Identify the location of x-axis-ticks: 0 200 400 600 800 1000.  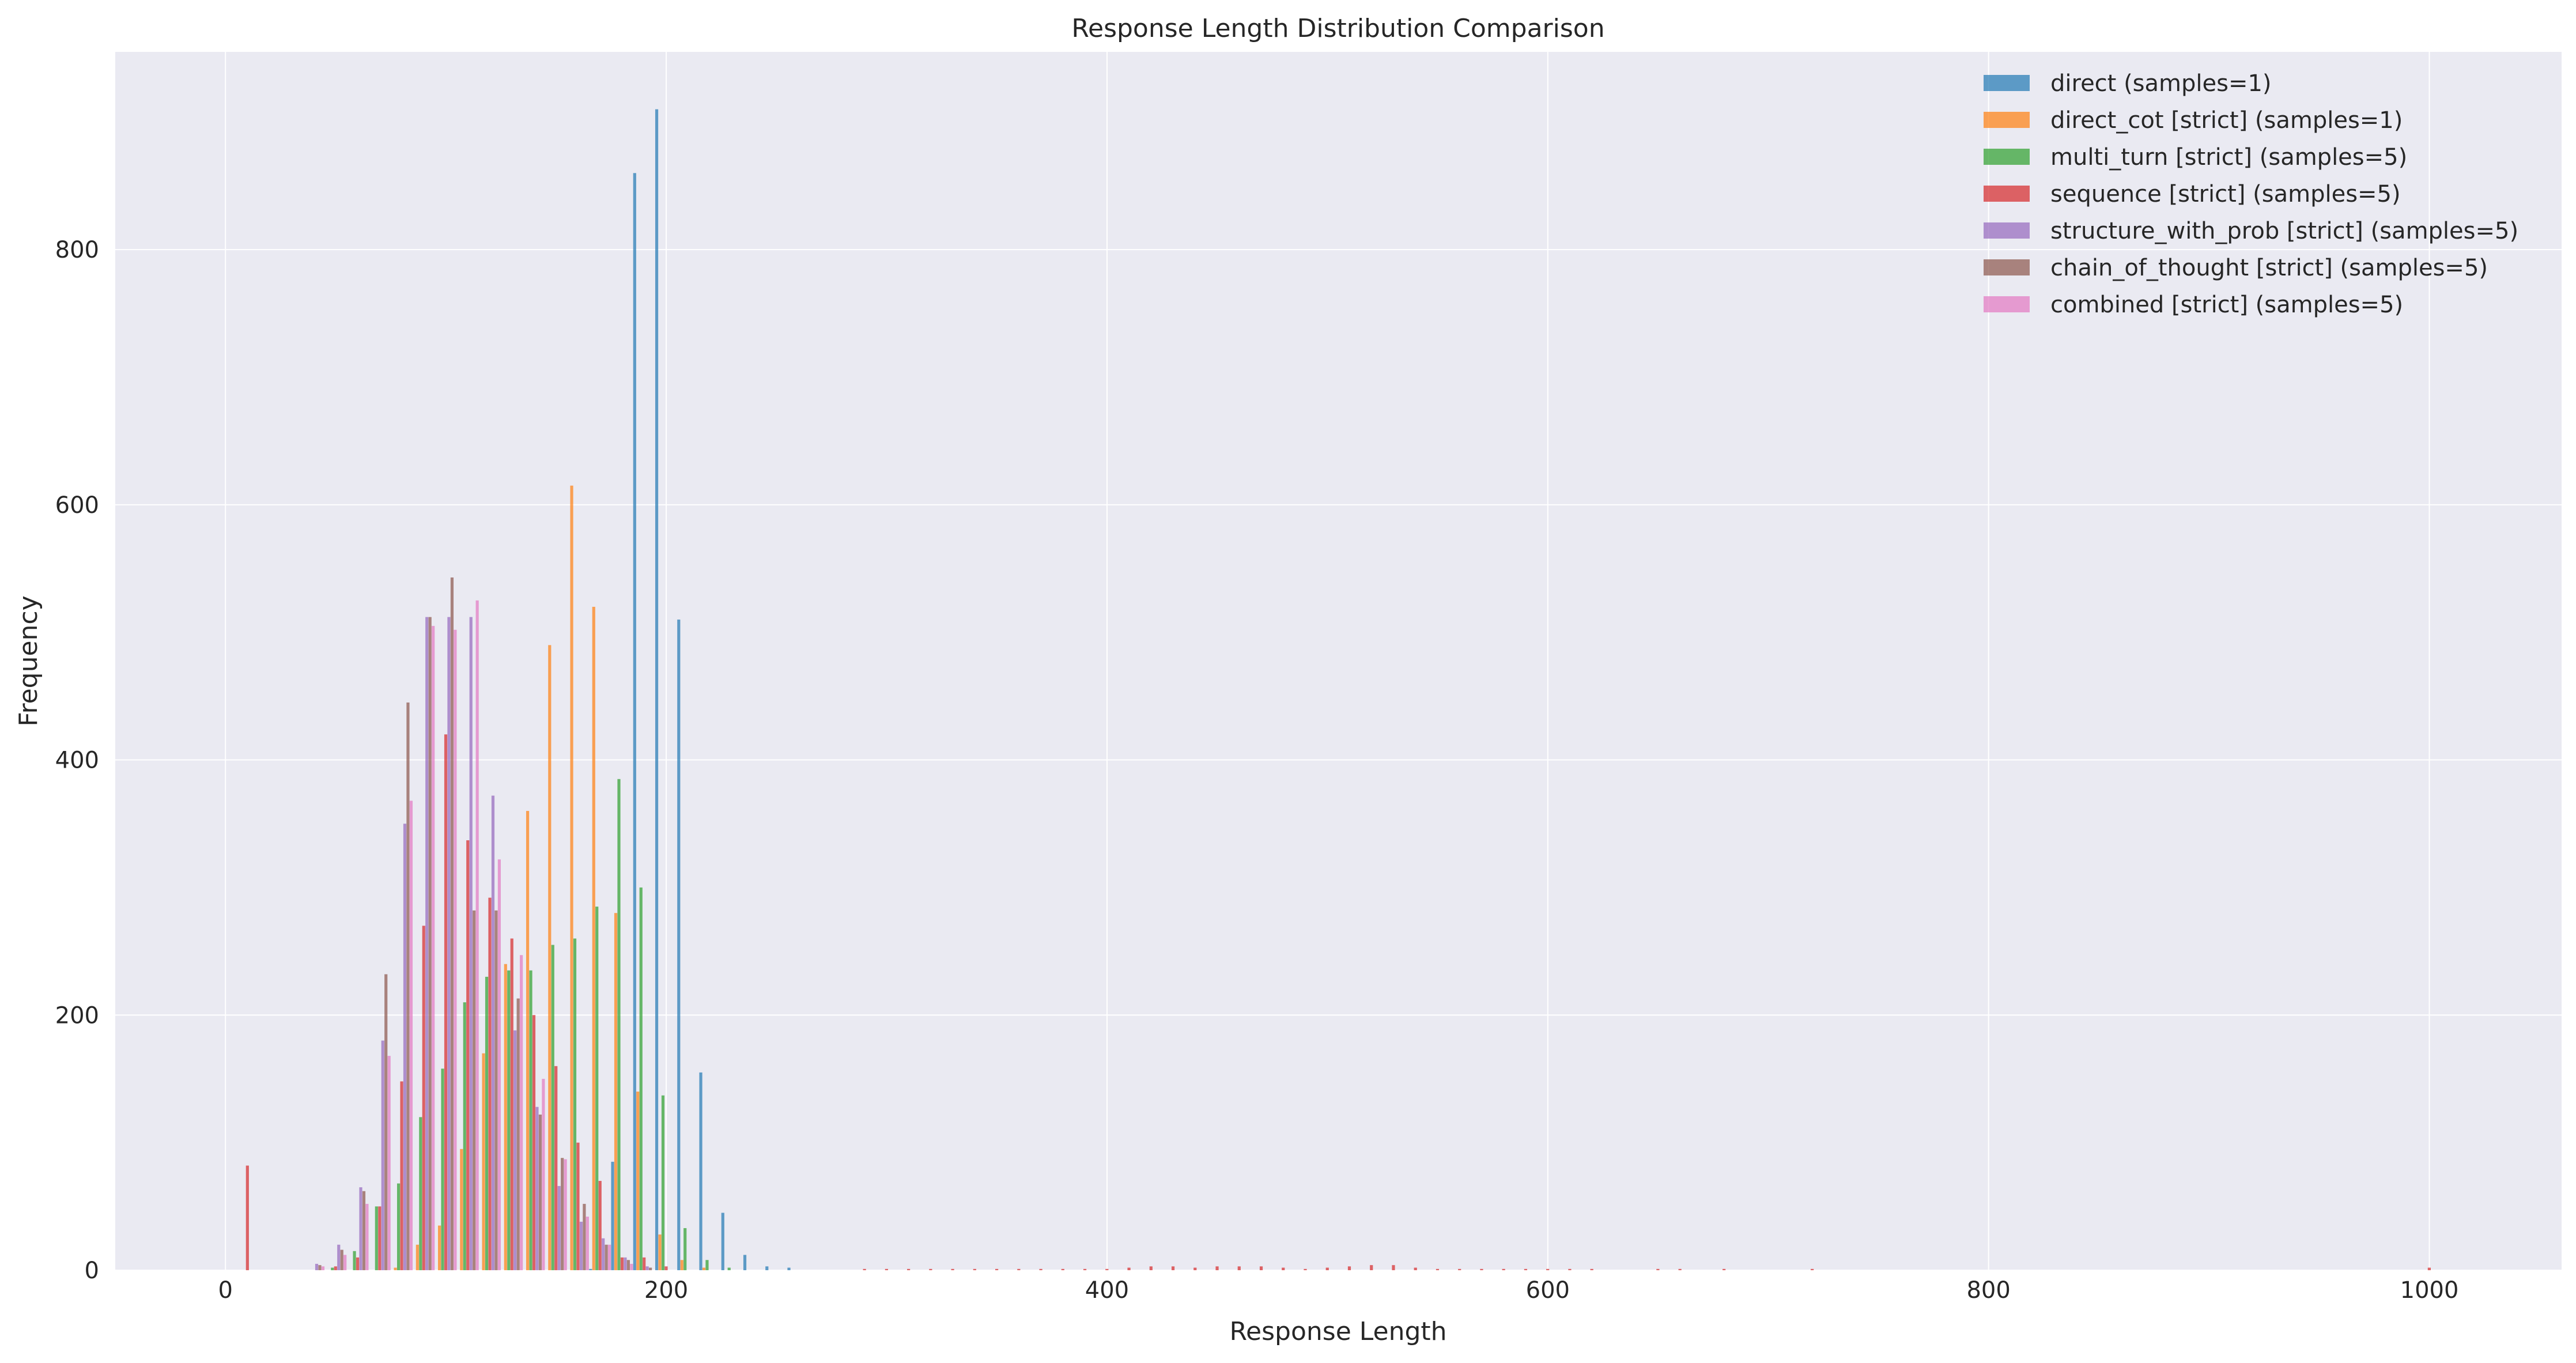
(1338, 1290).